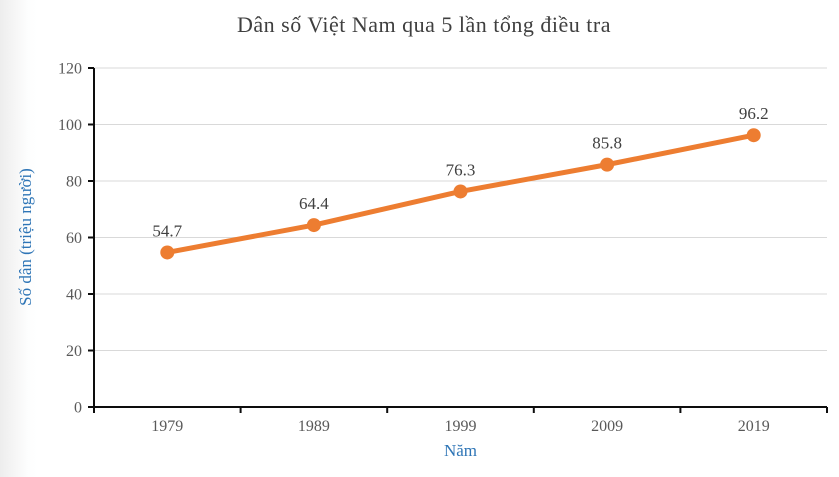 The height and width of the screenshot is (477, 839). Describe the element at coordinates (314, 426) in the screenshot. I see `x-tick-label: 1989` at that location.